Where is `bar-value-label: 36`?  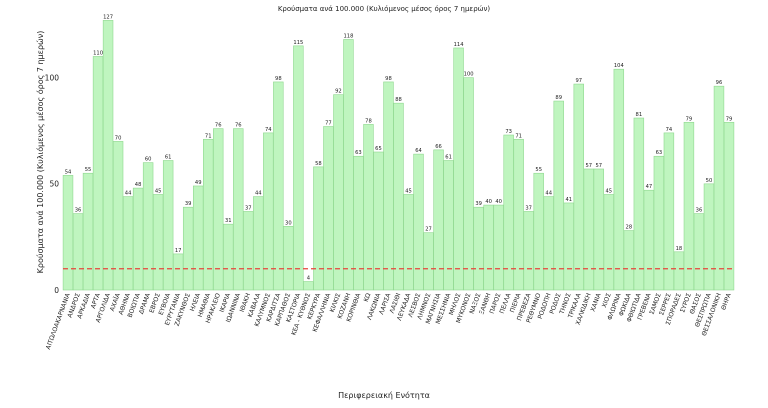
bar-value-label: 36 is located at coordinates (78, 211).